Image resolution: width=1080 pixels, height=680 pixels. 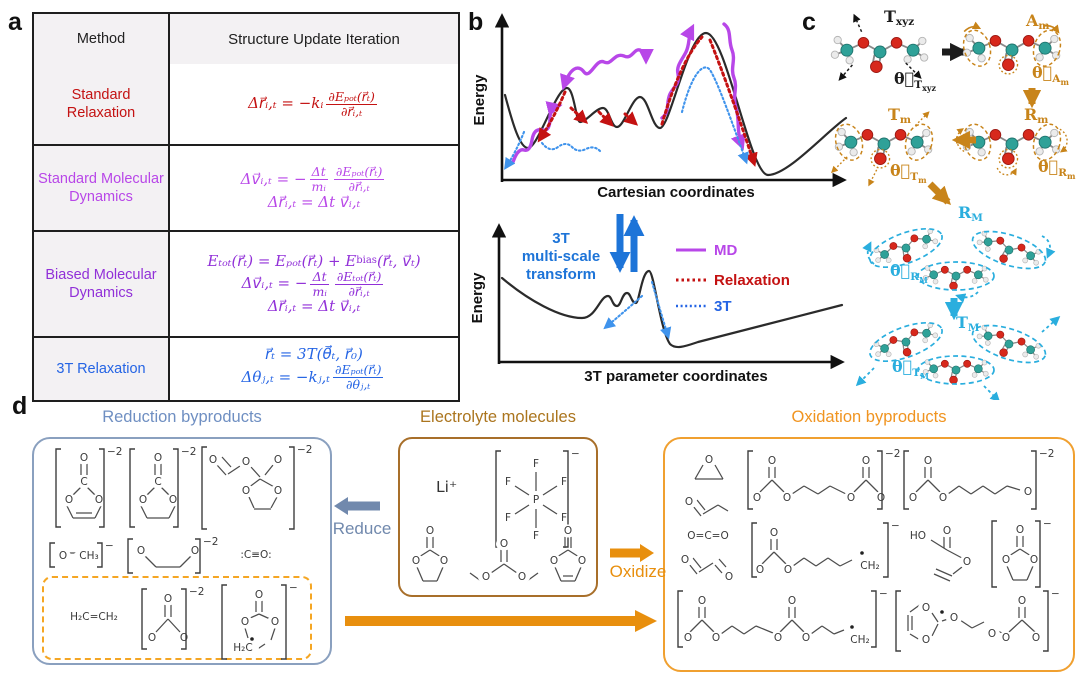 What do you see at coordinates (15, 22) in the screenshot?
I see `panel-a-label: a` at bounding box center [15, 22].